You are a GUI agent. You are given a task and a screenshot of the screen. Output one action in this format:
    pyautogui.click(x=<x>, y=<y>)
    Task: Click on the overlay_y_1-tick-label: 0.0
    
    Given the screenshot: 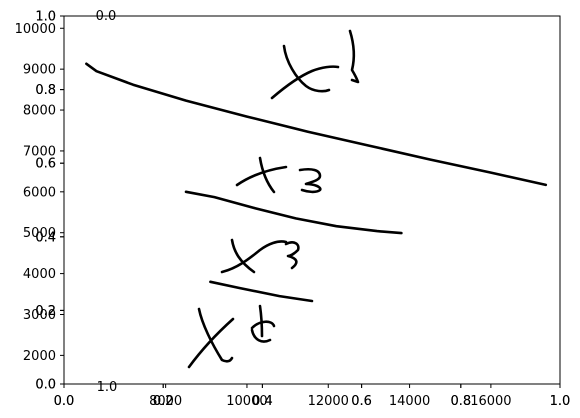 What is the action you would take?
    pyautogui.click(x=45, y=385)
    